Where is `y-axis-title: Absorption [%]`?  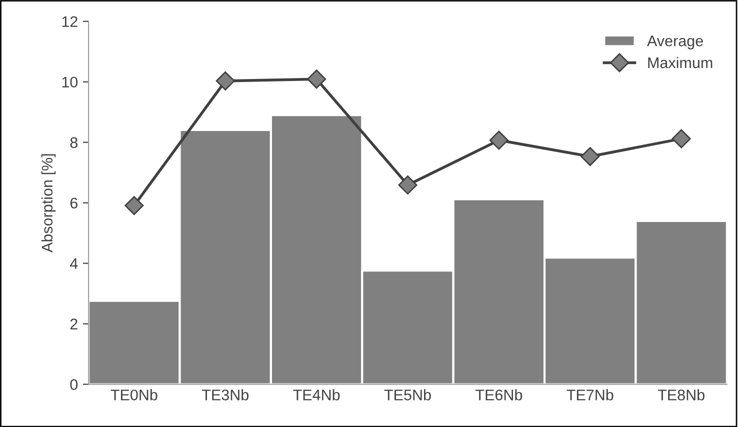 y-axis-title: Absorption [%] is located at coordinates (48, 203).